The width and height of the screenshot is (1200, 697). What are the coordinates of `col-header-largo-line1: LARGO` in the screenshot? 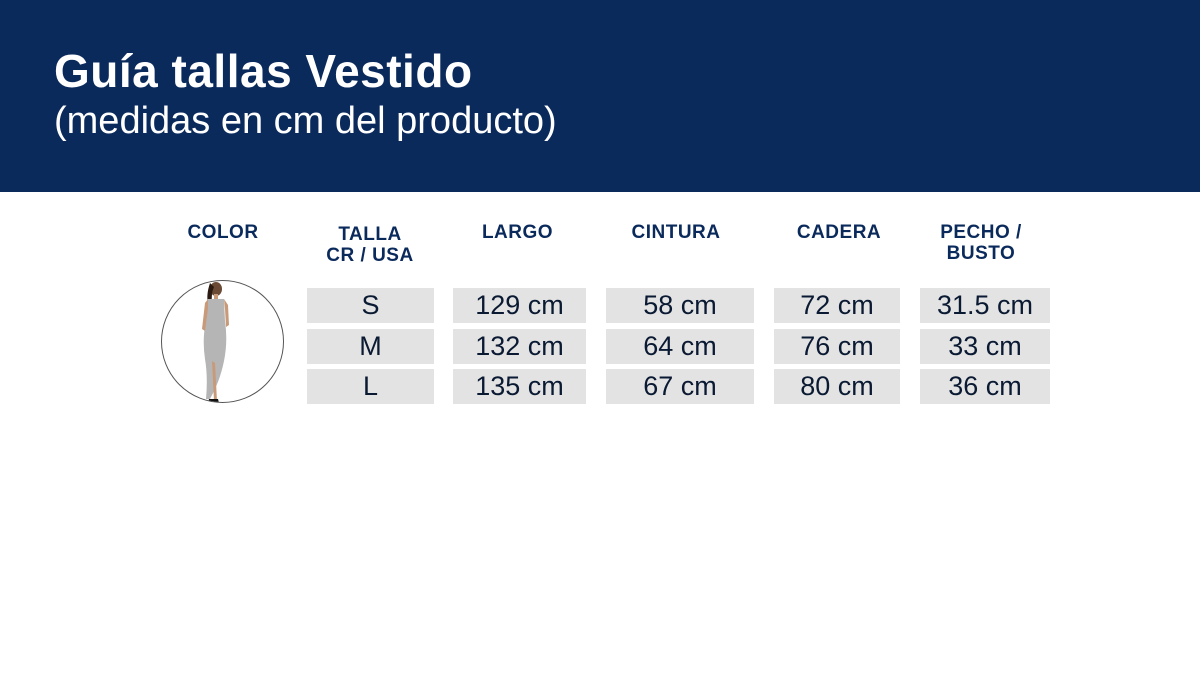 It's located at (517, 232).